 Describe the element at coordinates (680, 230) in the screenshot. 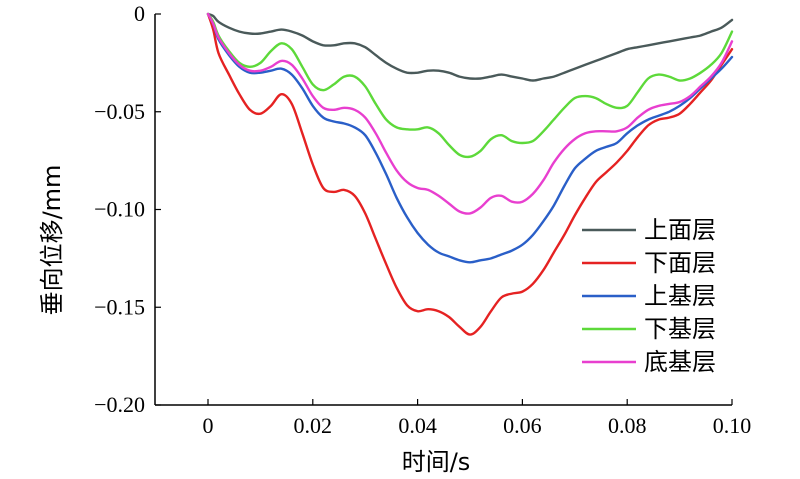

I see `legend-label: 上面层` at that location.